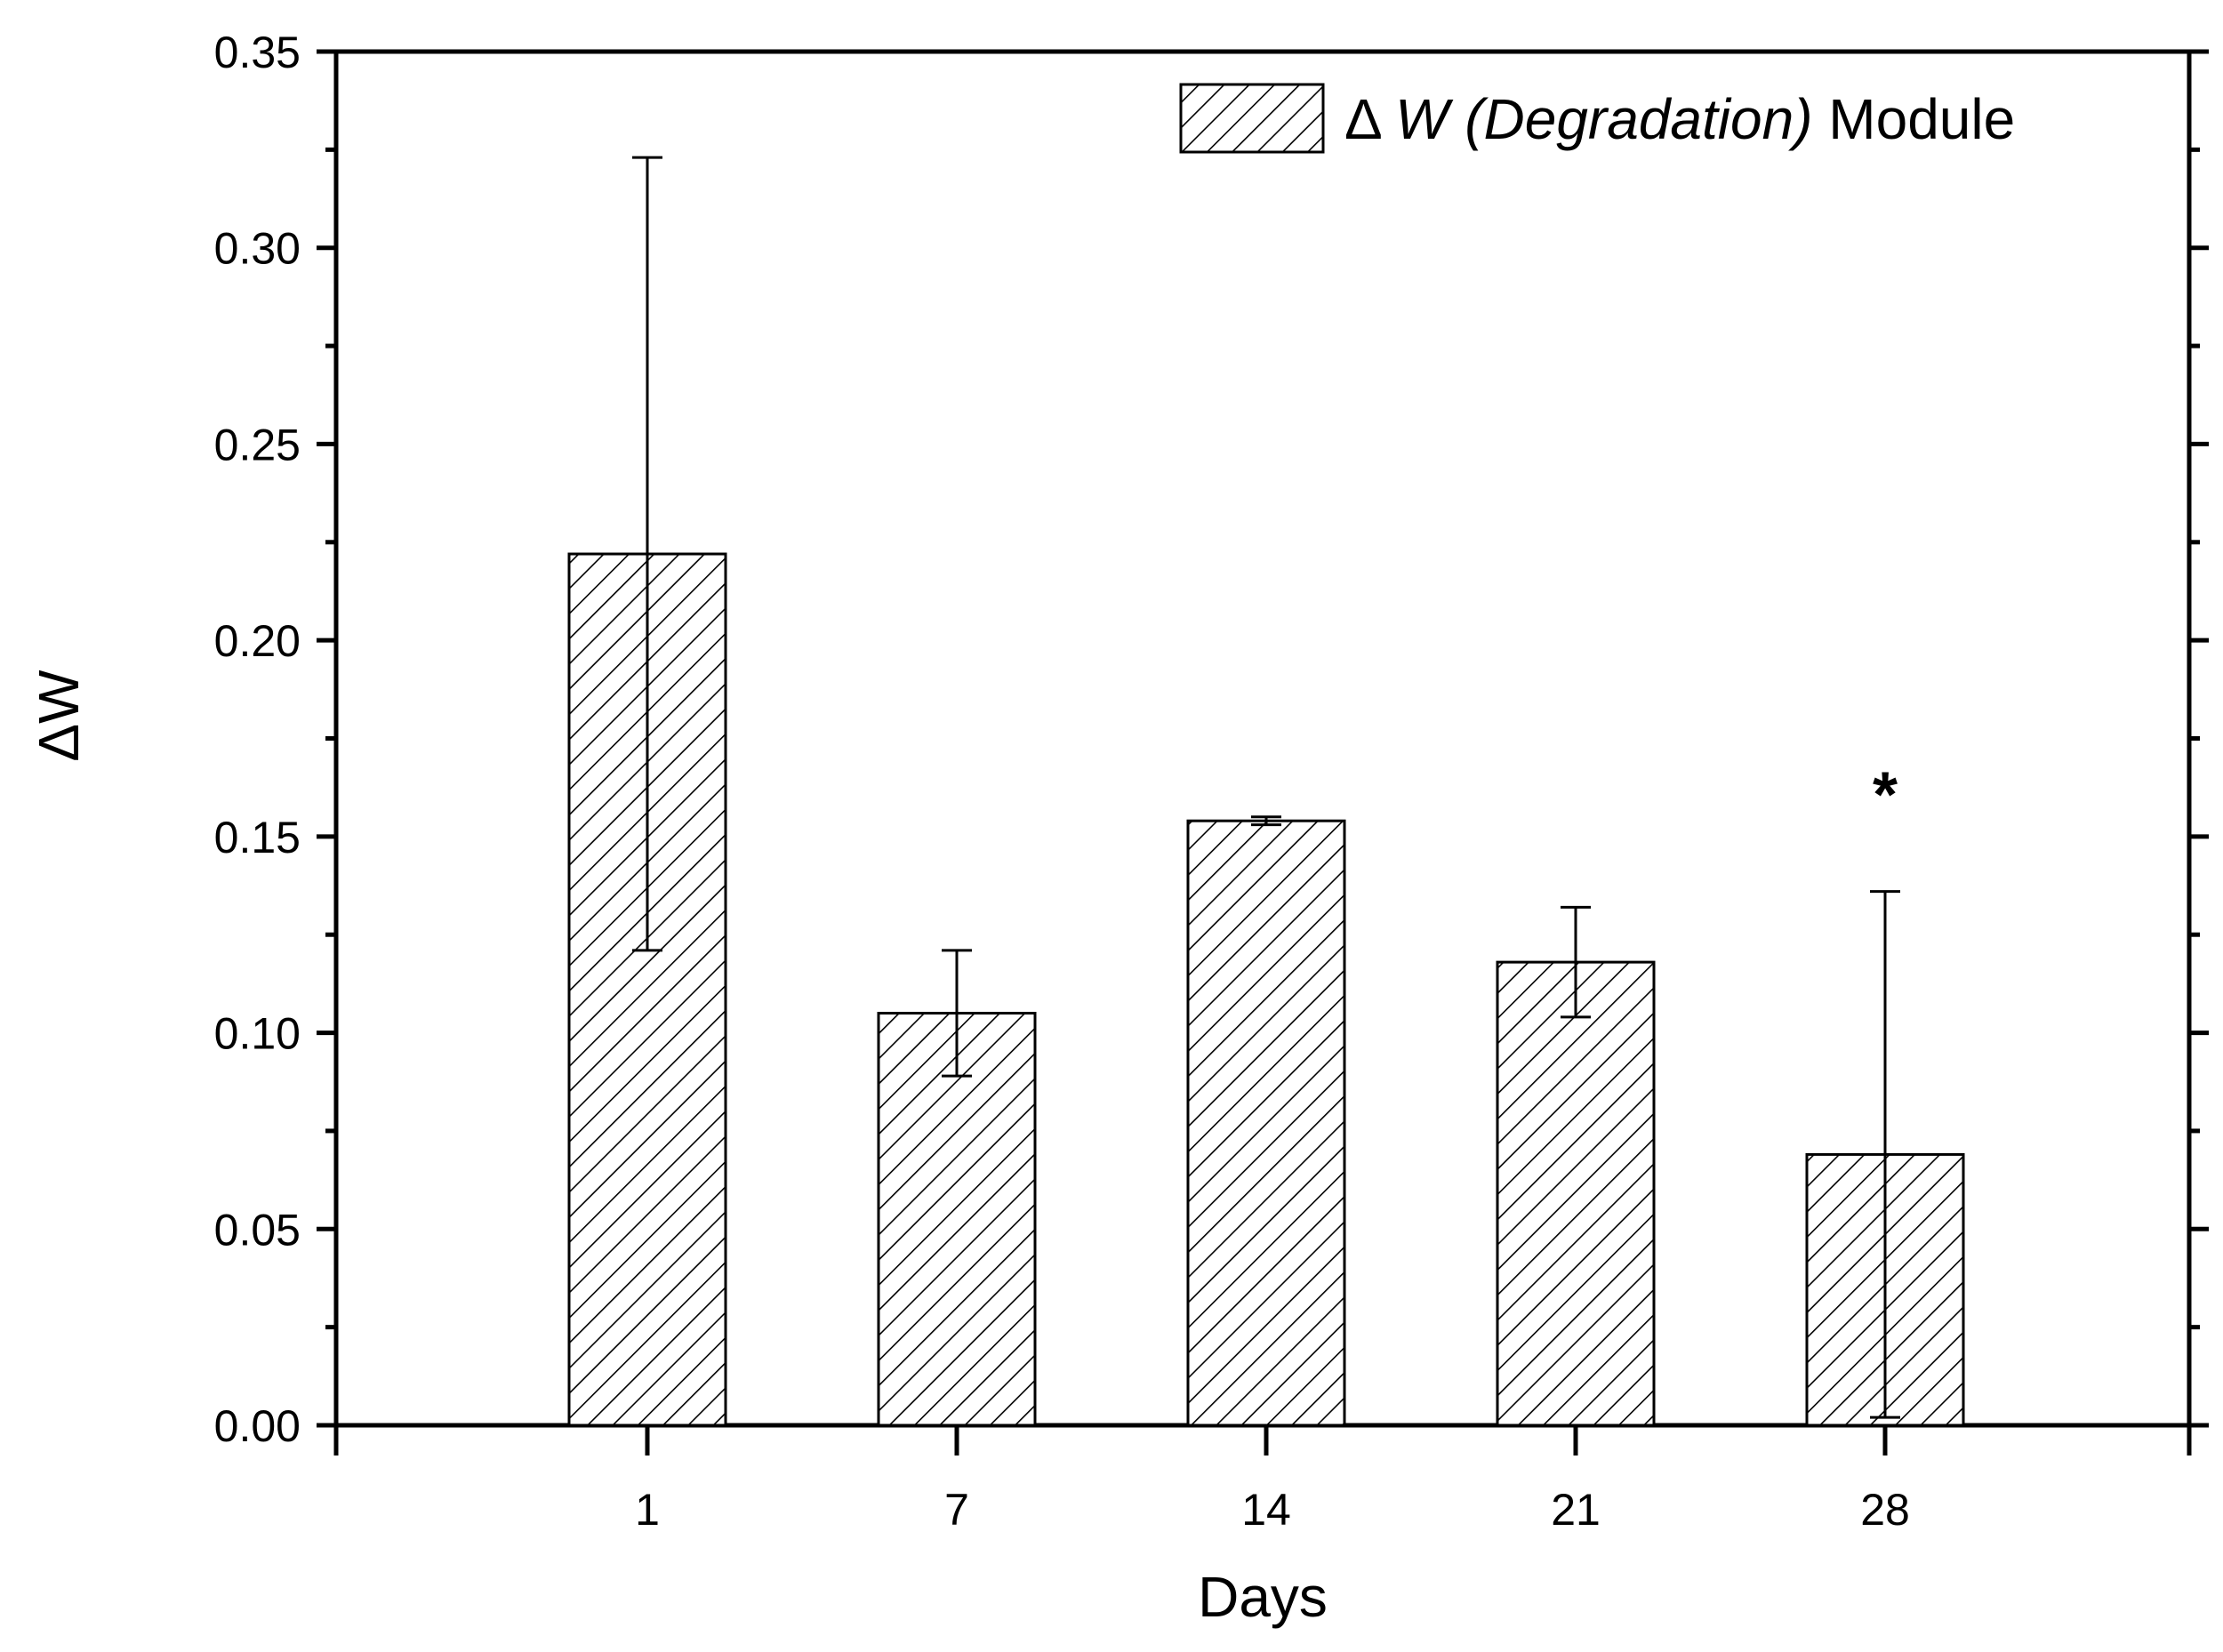 Image resolution: width=2223 pixels, height=1652 pixels. Describe the element at coordinates (1604, 119) in the screenshot. I see `legend-italic: W (Degradation)` at that location.